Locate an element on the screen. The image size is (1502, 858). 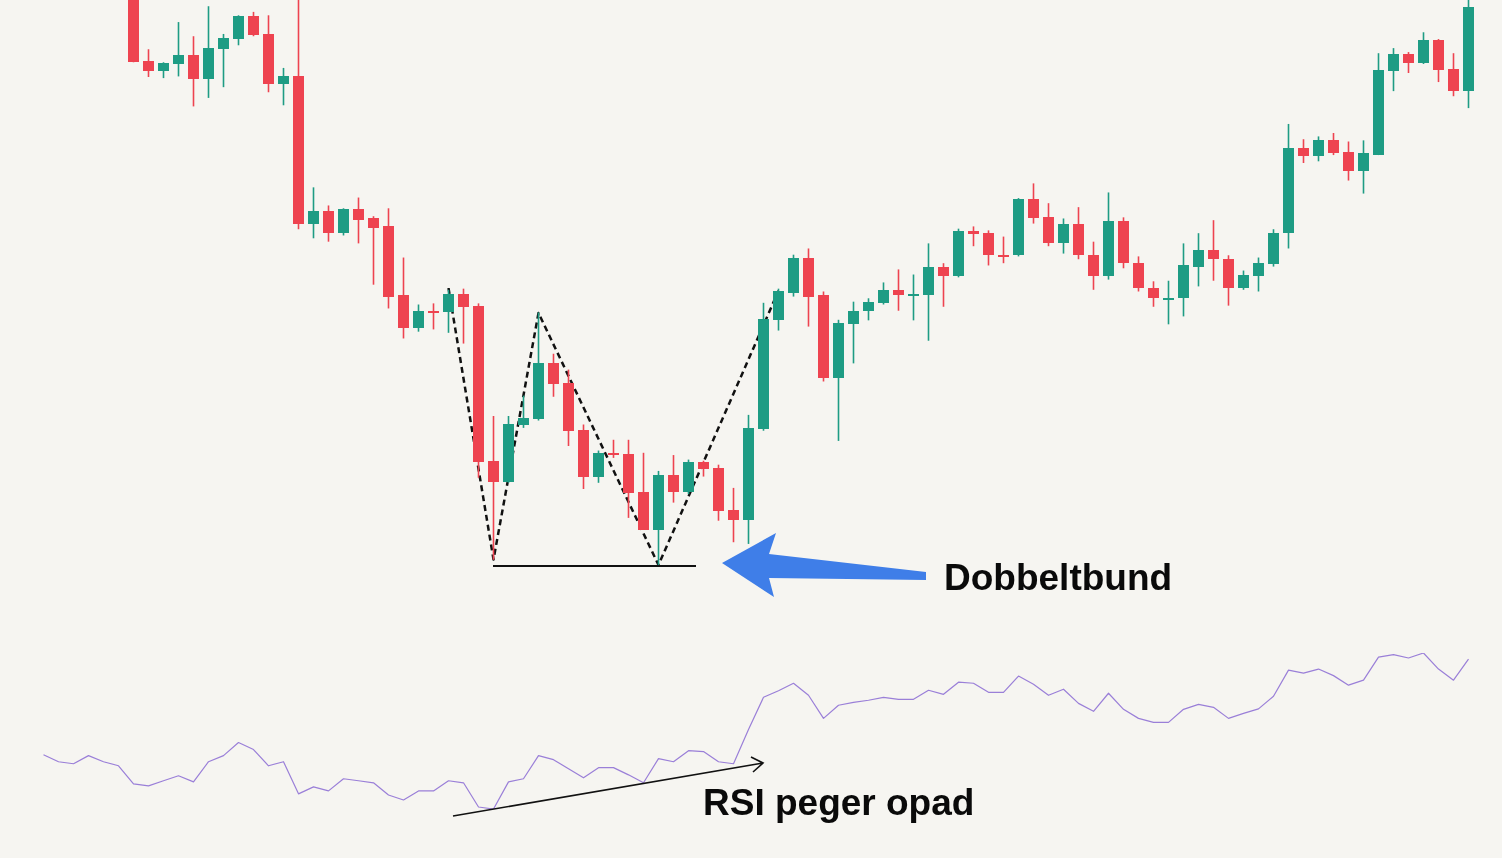
annotation: RSI peger opad is located at coordinates (839, 802).